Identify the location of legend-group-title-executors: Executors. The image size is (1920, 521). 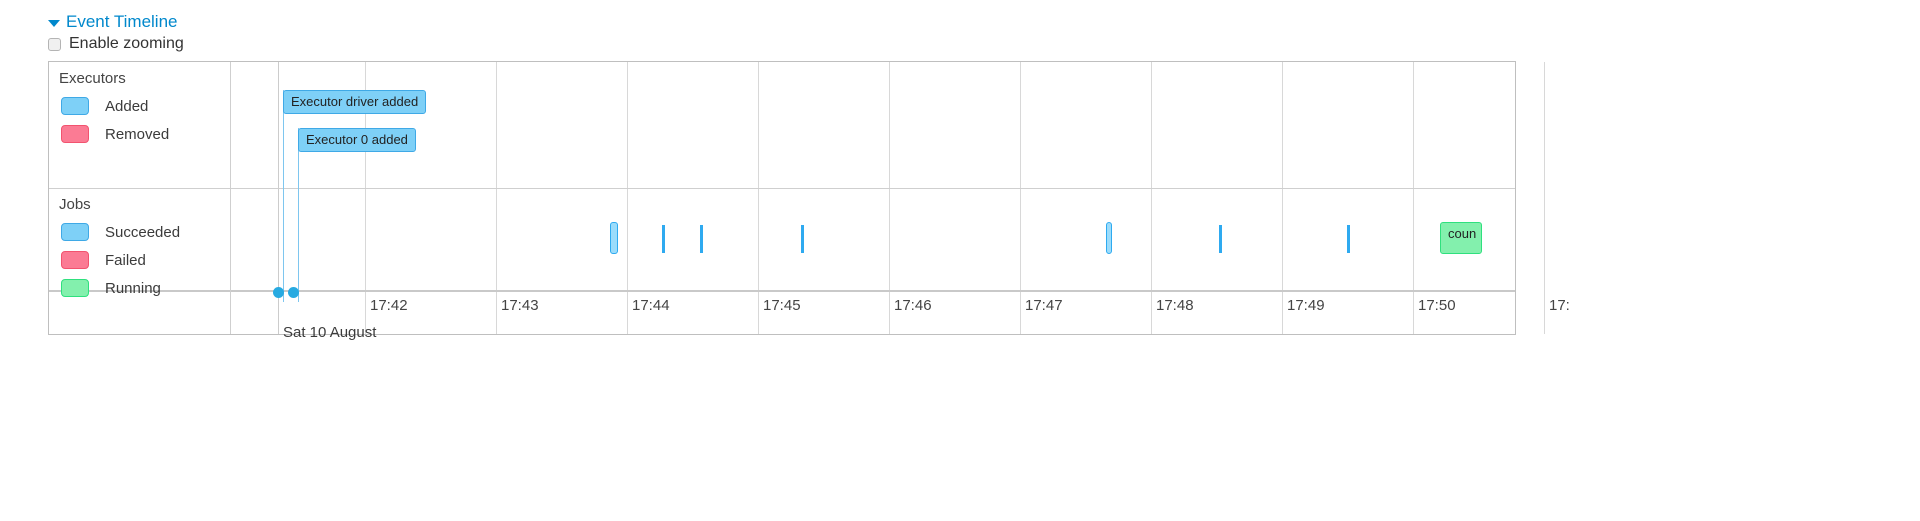
(92, 78).